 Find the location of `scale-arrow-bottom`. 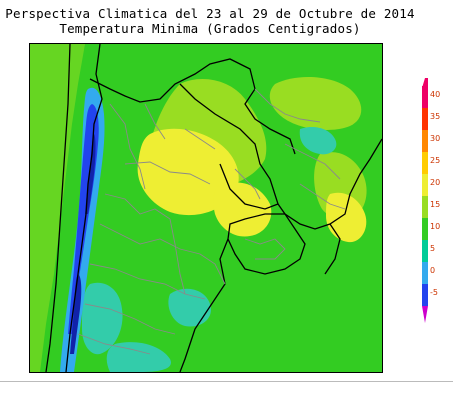

scale-arrow-bottom is located at coordinates (425, 314).